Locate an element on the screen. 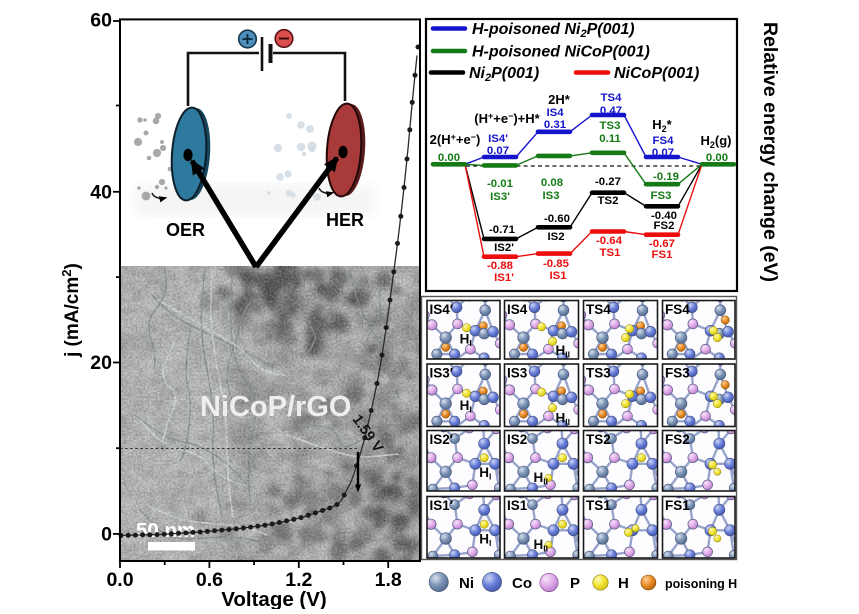 This screenshot has height=614, width=859. svg-text: -0.27 is located at coordinates (608, 182).